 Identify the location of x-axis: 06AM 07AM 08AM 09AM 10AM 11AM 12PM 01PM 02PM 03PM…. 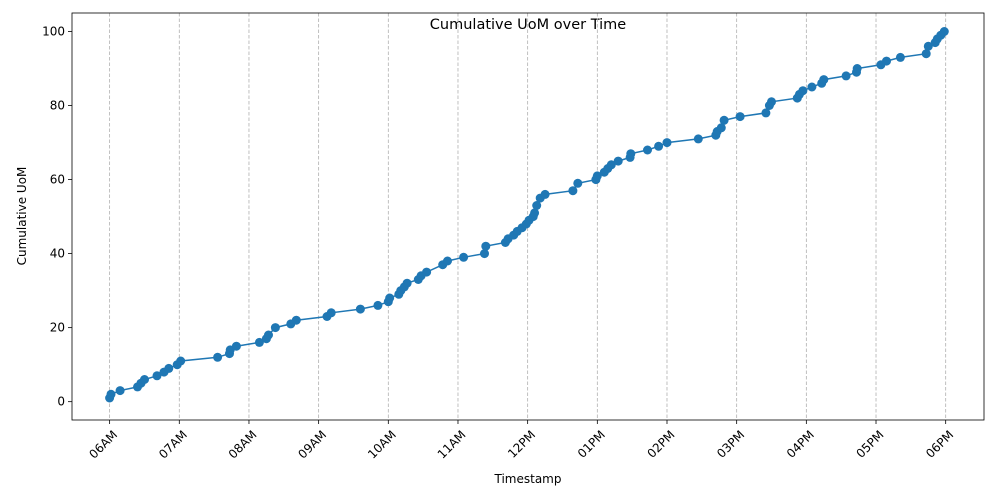
(521, 440).